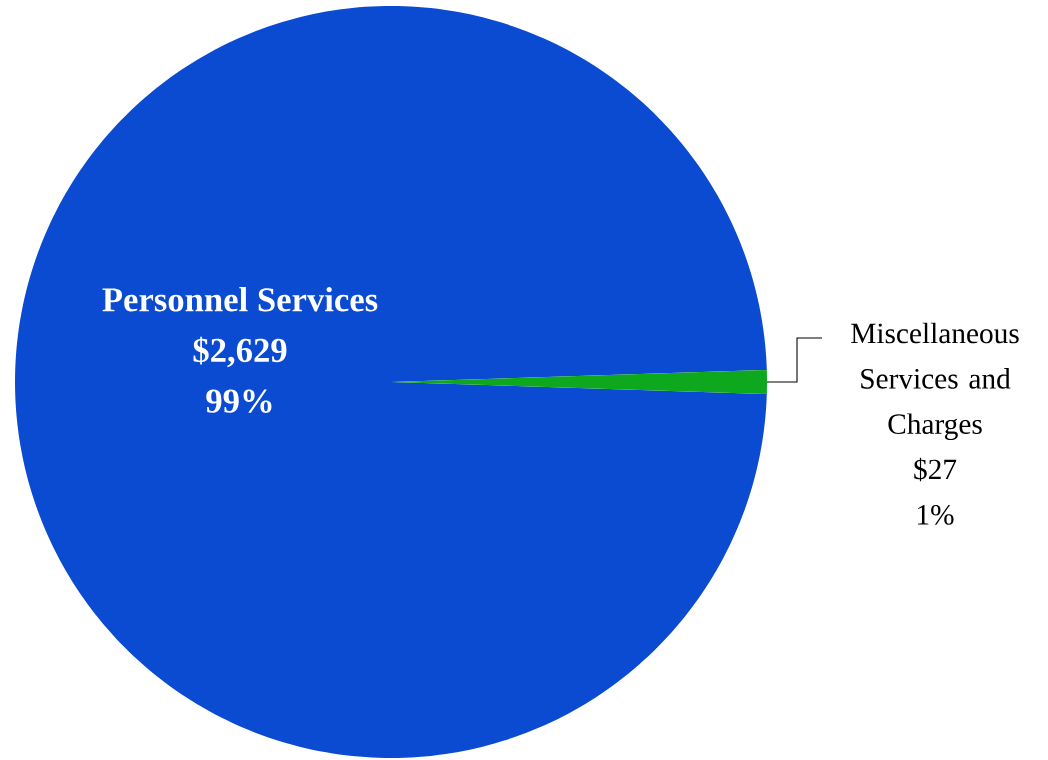 Image resolution: width=1048 pixels, height=760 pixels. I want to click on slice-label: Miscellaneous Services and Charges, so click(935, 381).